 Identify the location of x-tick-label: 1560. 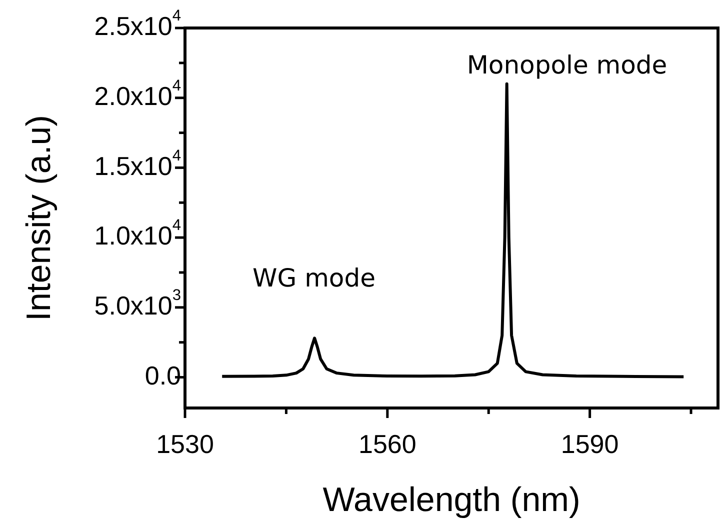
(387, 443).